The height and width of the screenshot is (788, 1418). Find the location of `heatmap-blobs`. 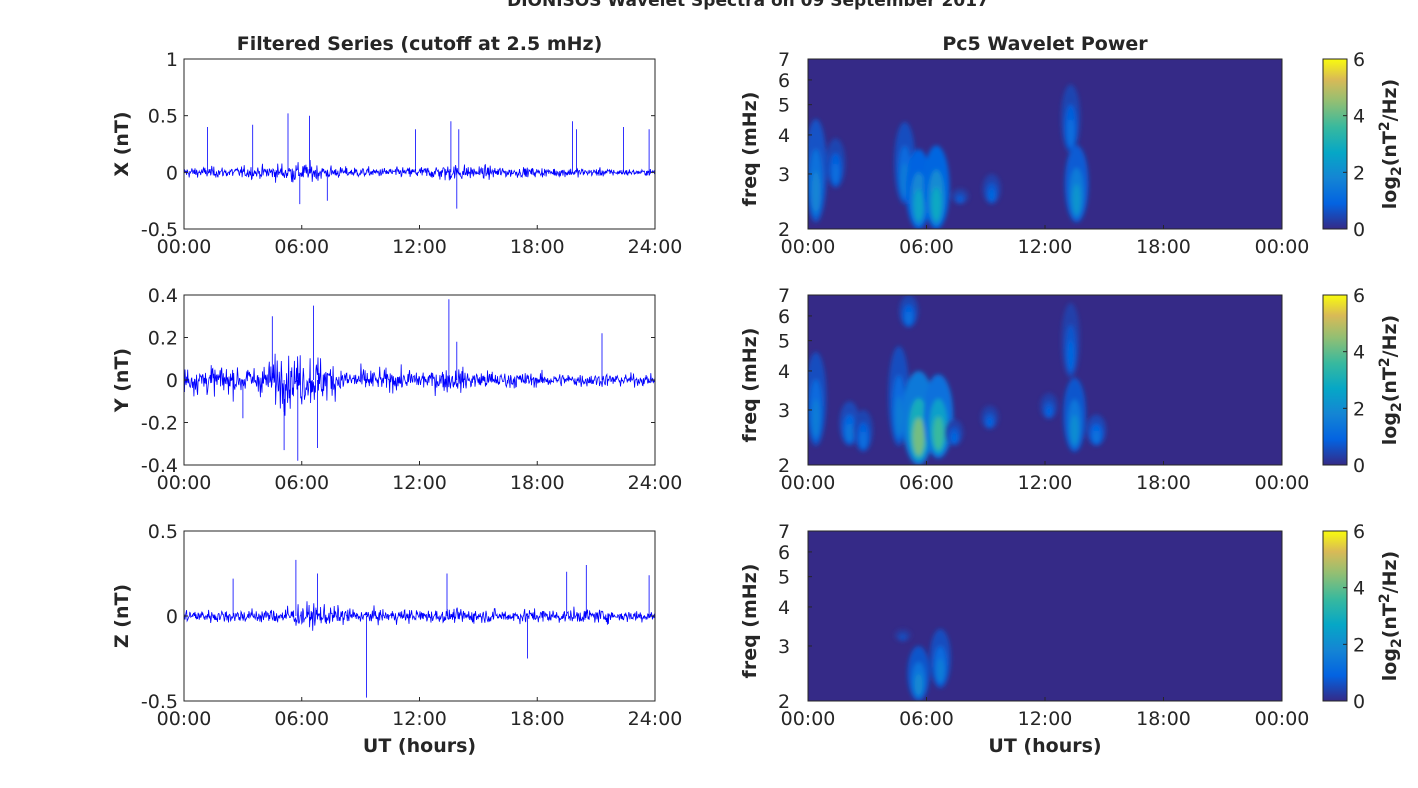

heatmap-blobs is located at coordinates (922, 664).